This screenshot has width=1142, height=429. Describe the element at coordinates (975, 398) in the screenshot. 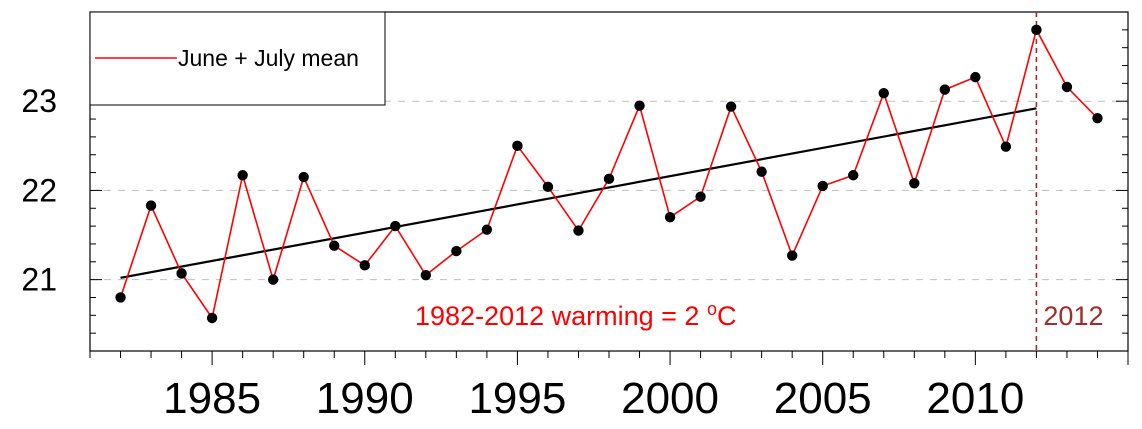

I see `x-tick-label: 2010` at that location.